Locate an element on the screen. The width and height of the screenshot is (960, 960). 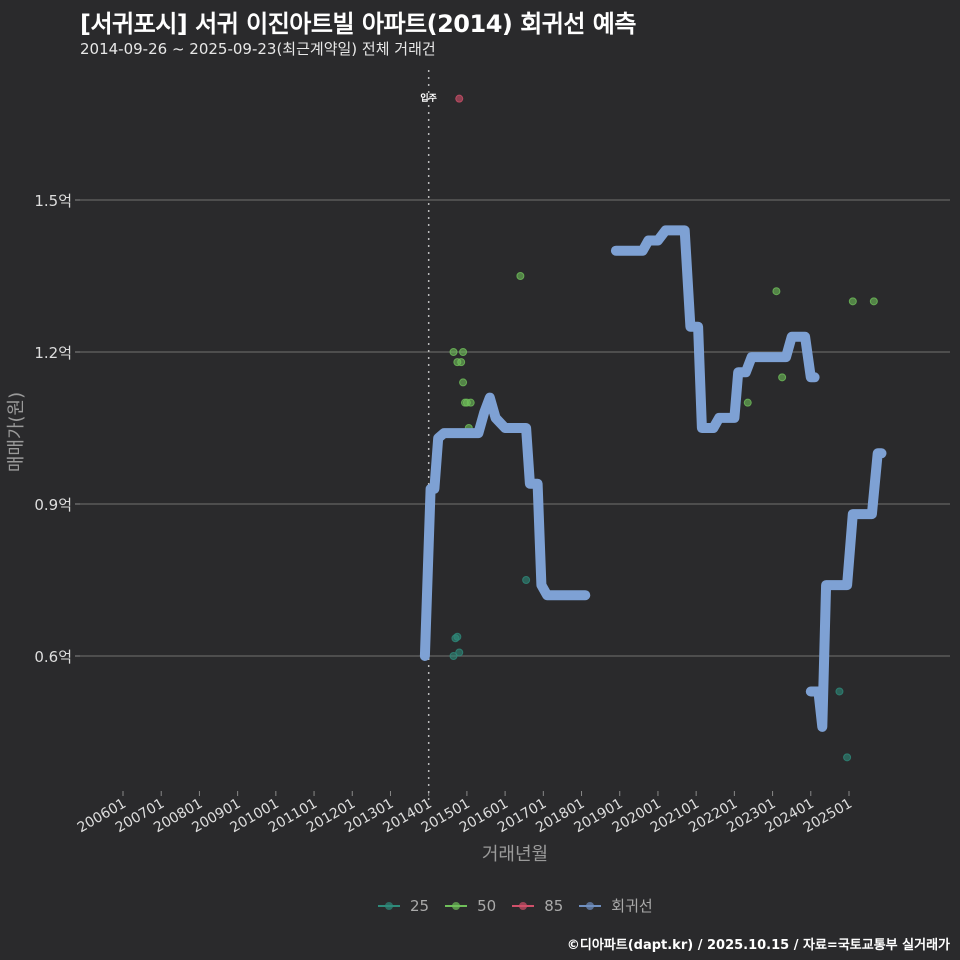
legend-item-3: 회귀선 is located at coordinates (616, 905).